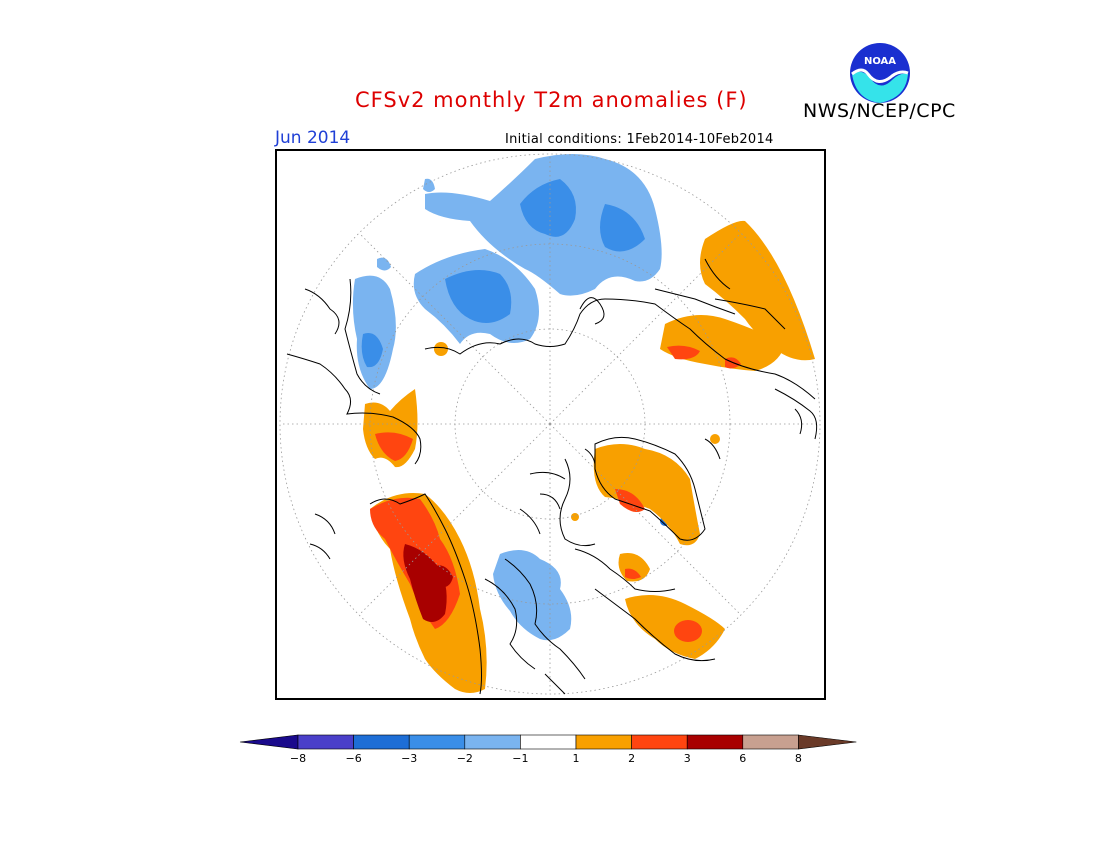 The image size is (1100, 850). What do you see at coordinates (551, 100) in the screenshot?
I see `chart-title: CFSv2 monthly T2m anomalies (F)` at bounding box center [551, 100].